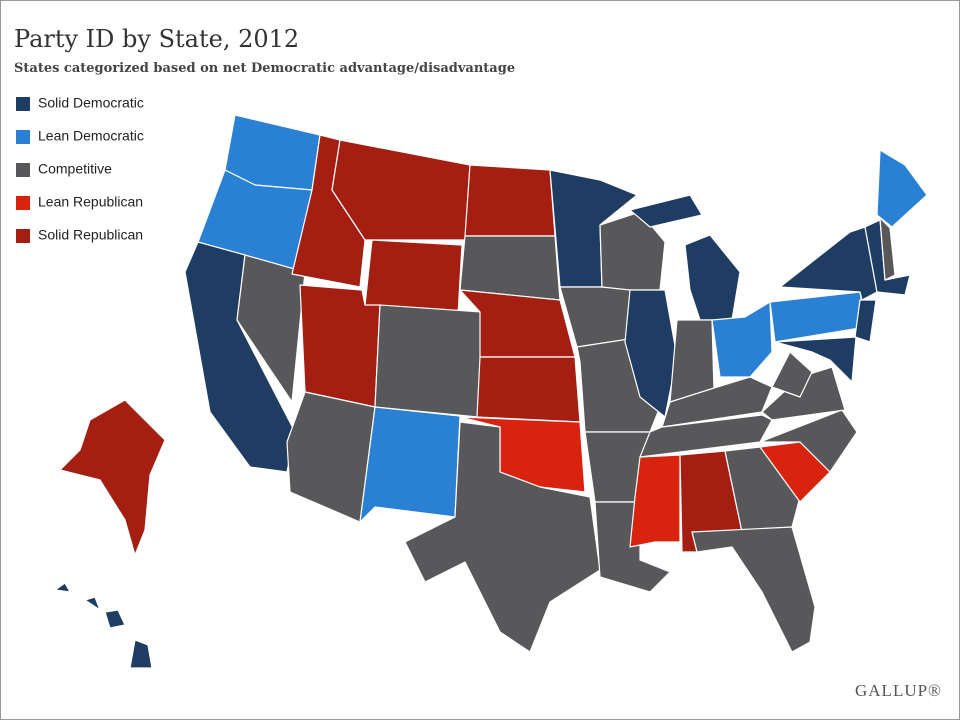 This screenshot has height=720, width=960. Describe the element at coordinates (91, 103) in the screenshot. I see `legend-label: Solid Democratic` at that location.